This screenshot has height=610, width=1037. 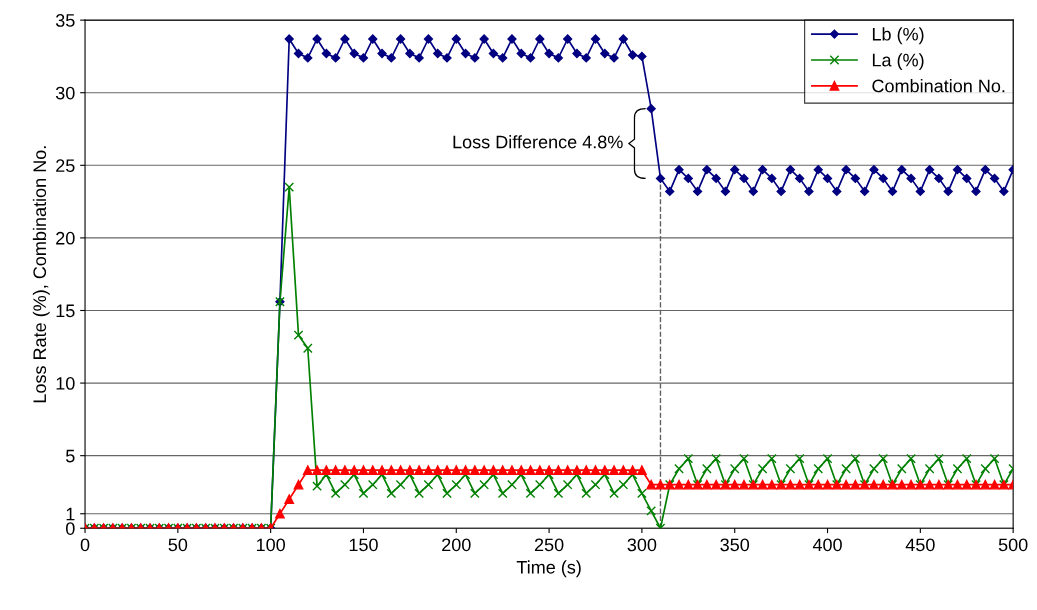 What do you see at coordinates (70, 528) in the screenshot?
I see `y-tick-label: 0` at bounding box center [70, 528].